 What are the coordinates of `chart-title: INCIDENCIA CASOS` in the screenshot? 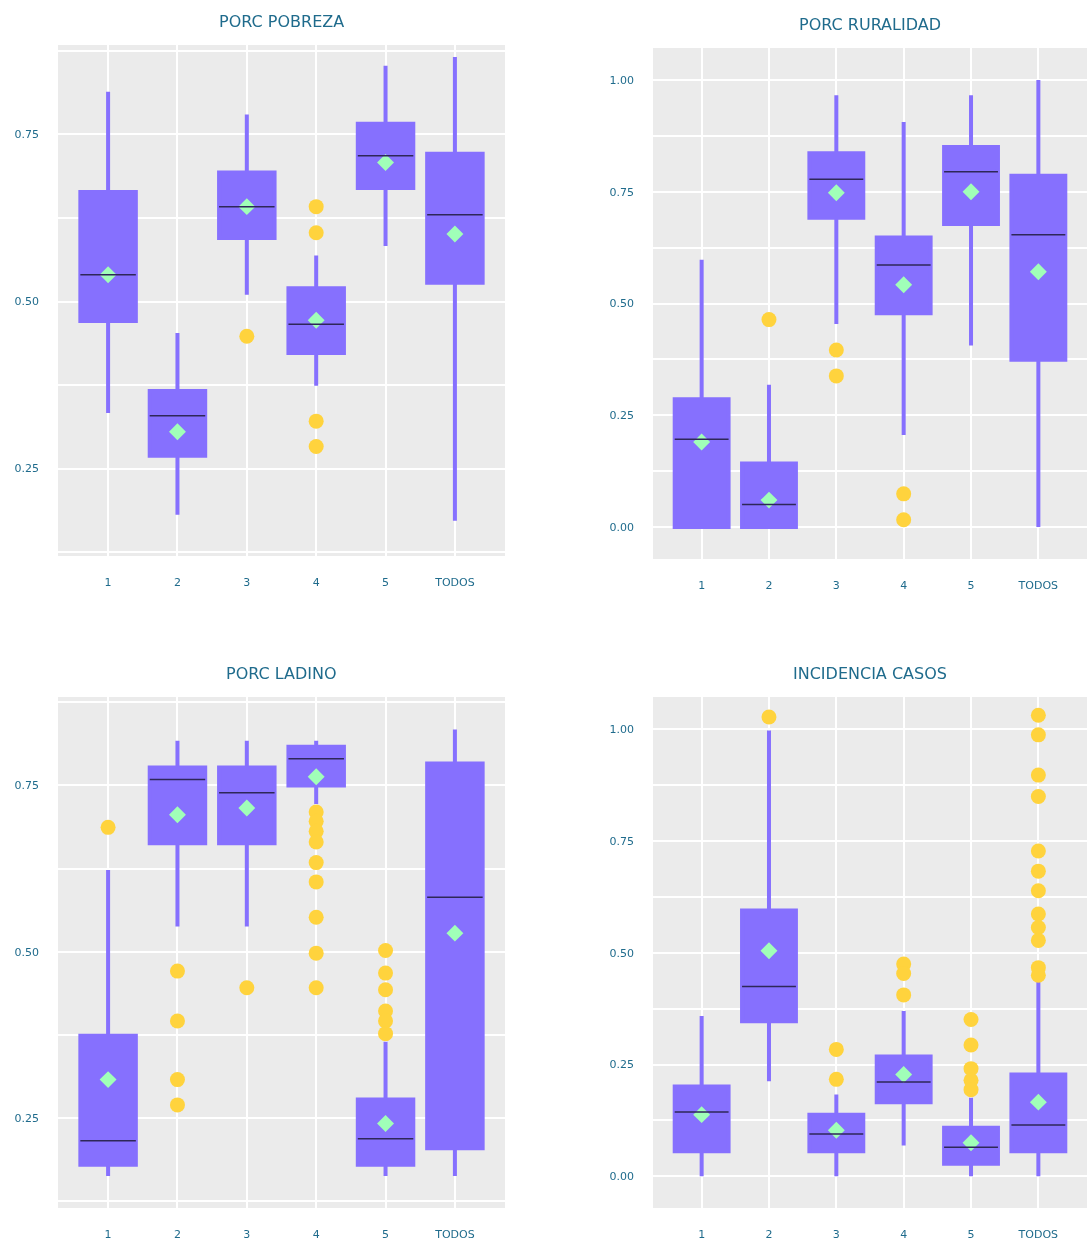 It's located at (870, 673).